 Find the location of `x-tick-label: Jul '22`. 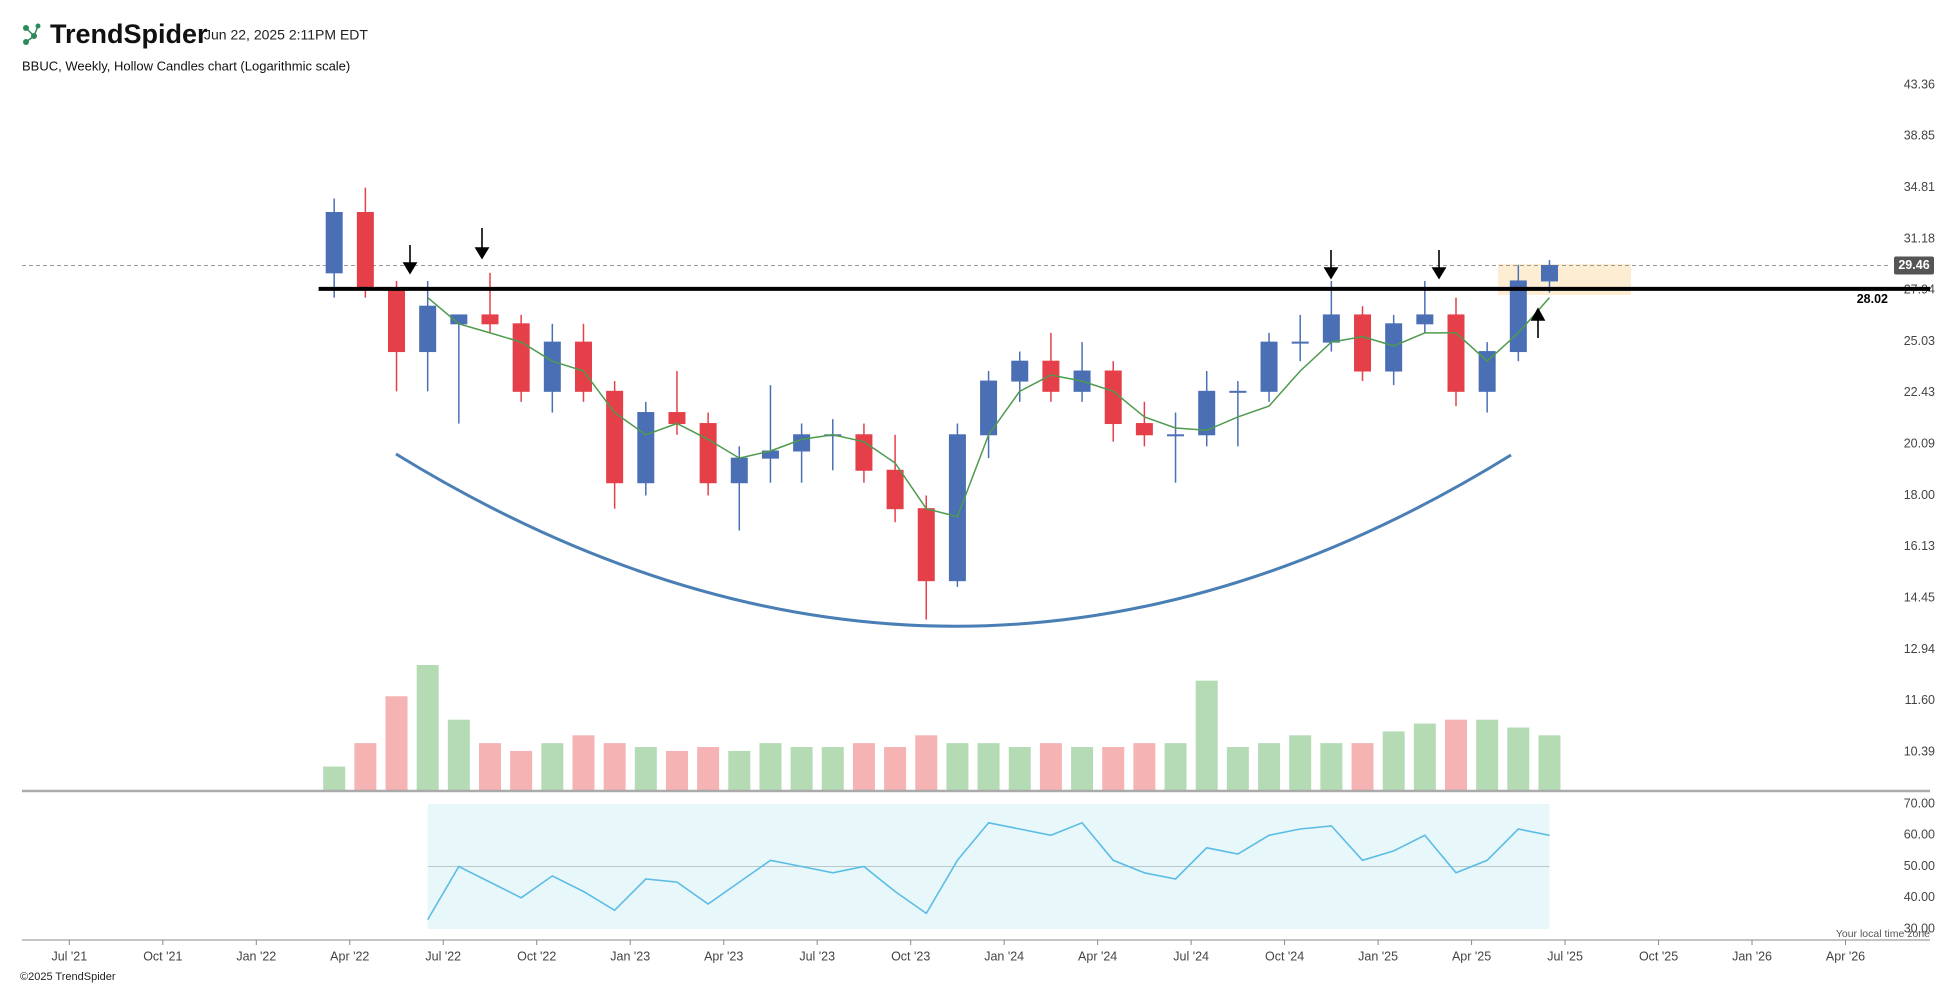

x-tick-label: Jul '22 is located at coordinates (443, 956).